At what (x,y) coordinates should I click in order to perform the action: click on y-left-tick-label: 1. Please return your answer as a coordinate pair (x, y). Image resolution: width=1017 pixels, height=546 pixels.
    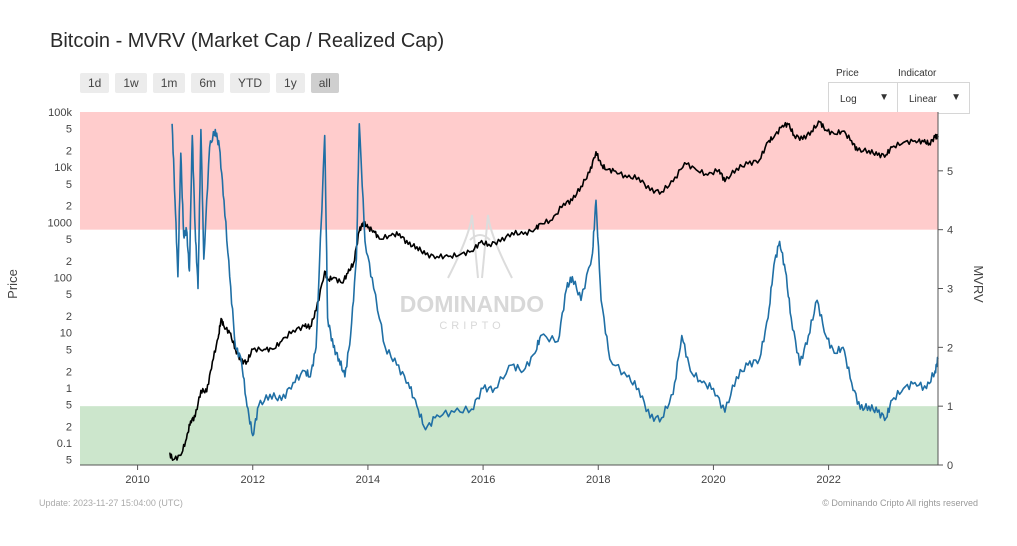
    Looking at the image, I should click on (69, 389).